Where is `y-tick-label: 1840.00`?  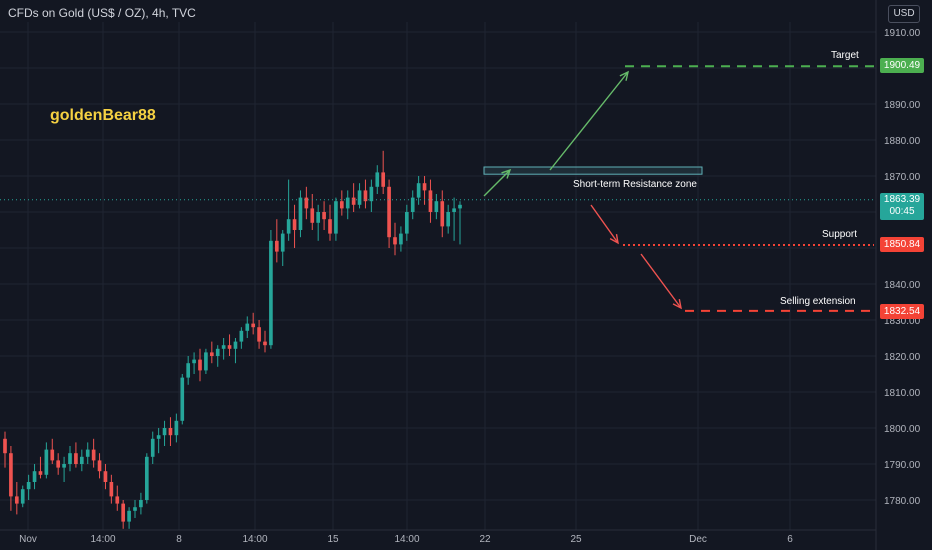
y-tick-label: 1840.00 is located at coordinates (902, 285).